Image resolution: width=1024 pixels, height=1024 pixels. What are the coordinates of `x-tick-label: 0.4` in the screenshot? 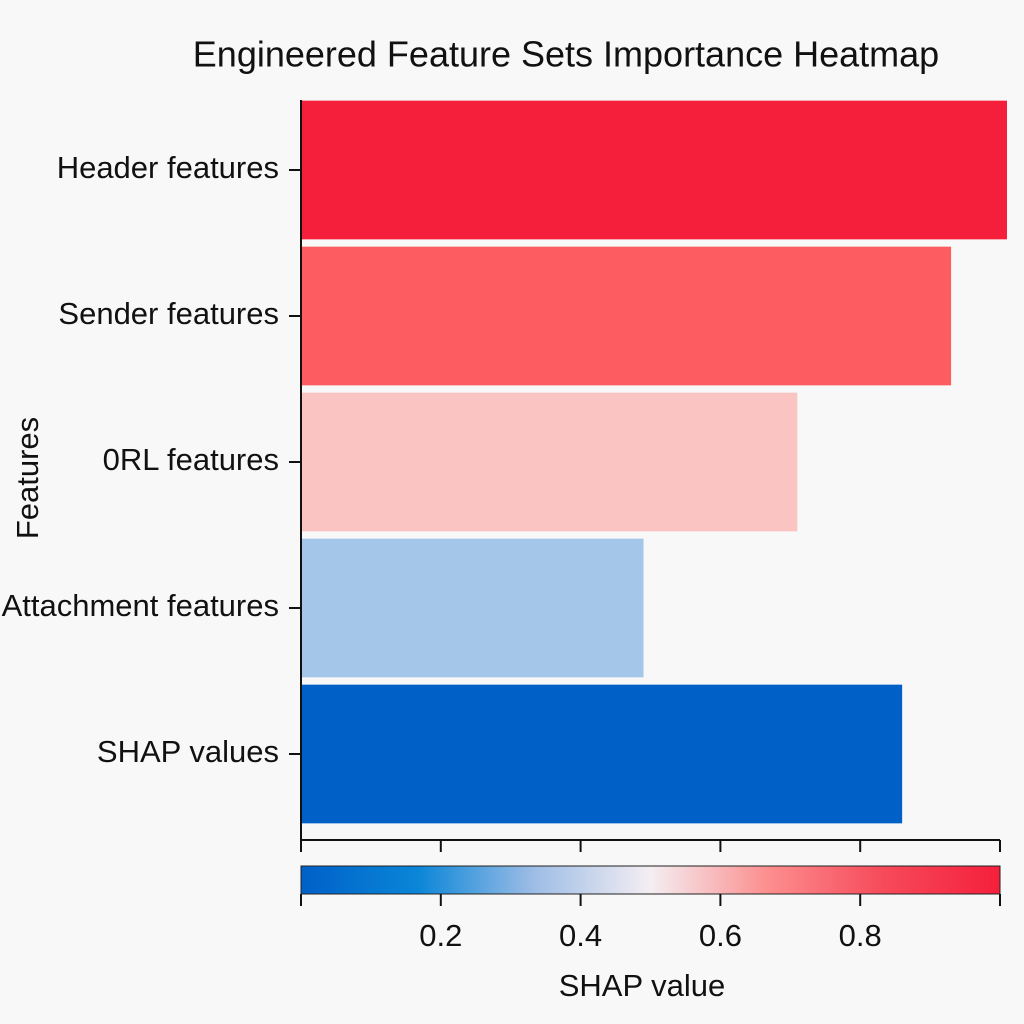 It's located at (580, 935).